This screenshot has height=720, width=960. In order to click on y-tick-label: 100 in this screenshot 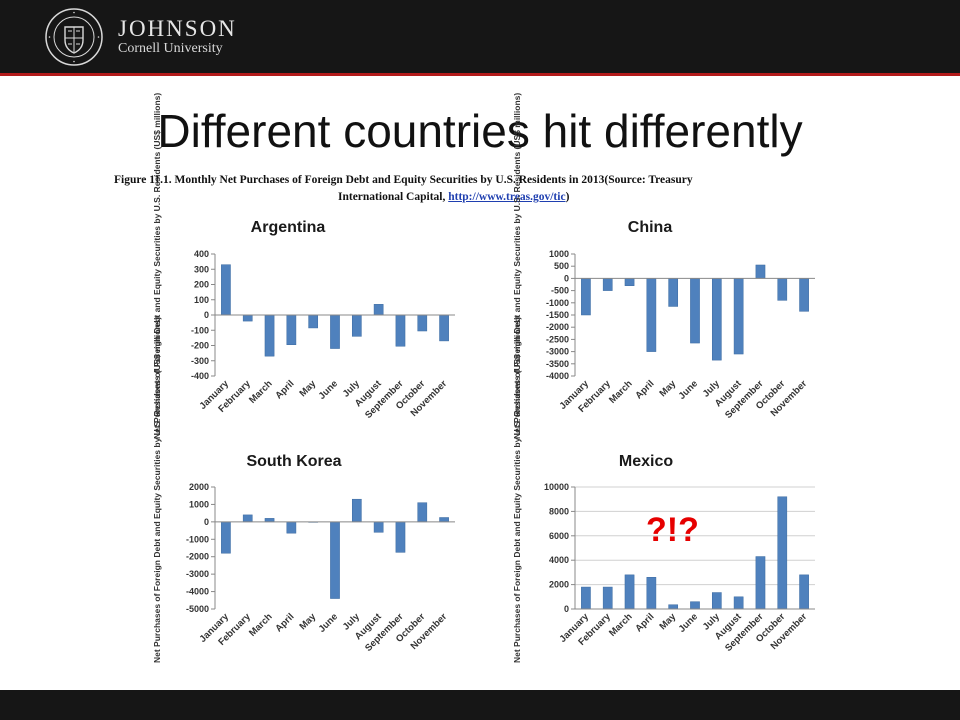, I will do `click(201, 300)`.